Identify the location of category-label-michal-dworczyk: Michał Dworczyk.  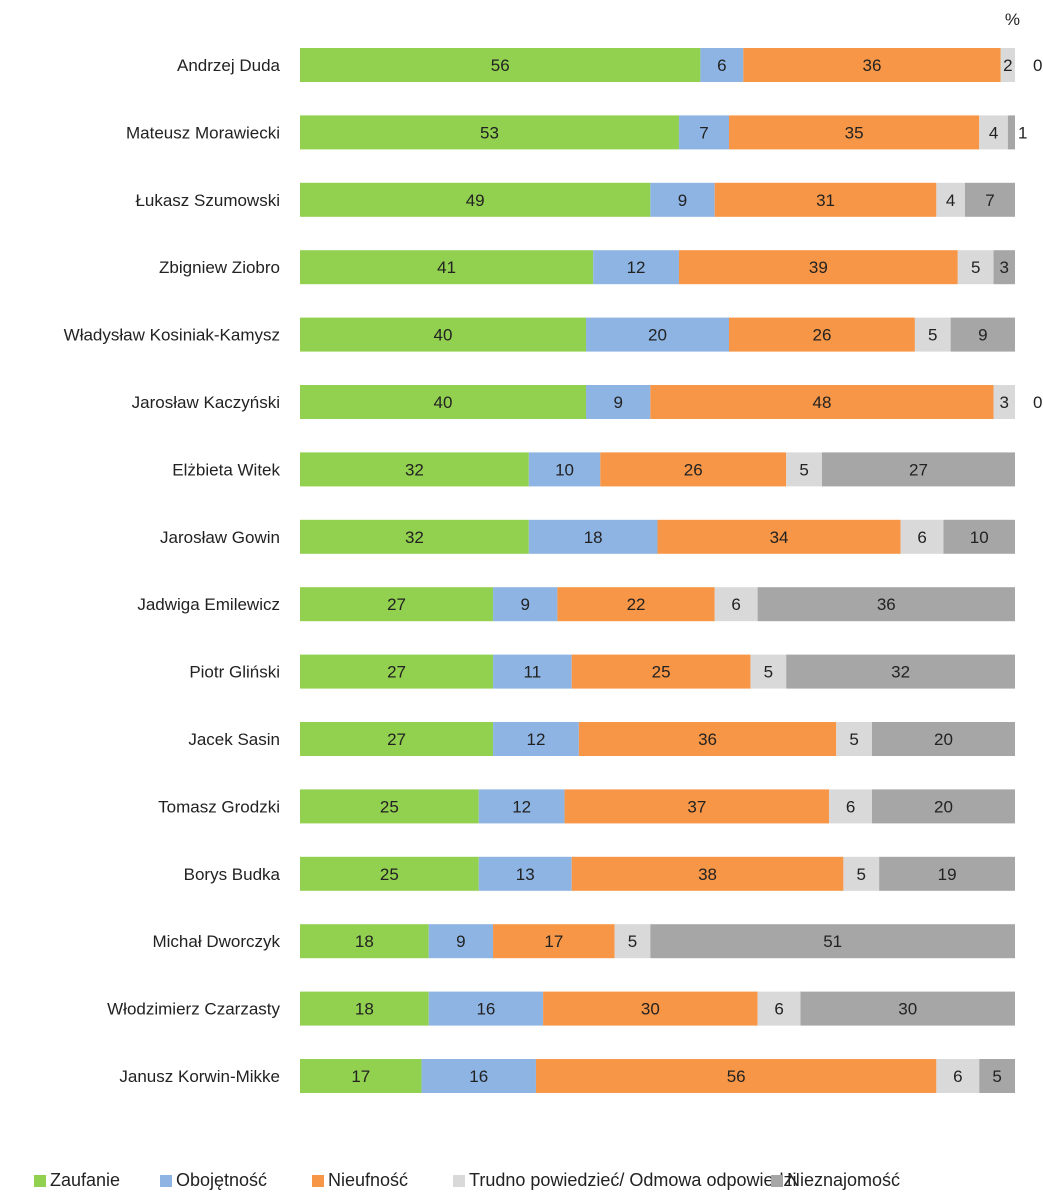
(216, 941).